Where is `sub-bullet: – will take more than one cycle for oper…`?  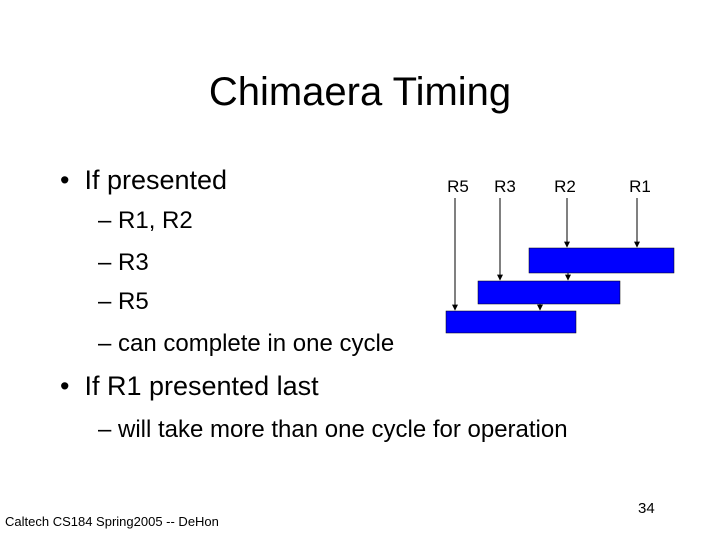
sub-bullet: – will take more than one cycle for oper… is located at coordinates (333, 429).